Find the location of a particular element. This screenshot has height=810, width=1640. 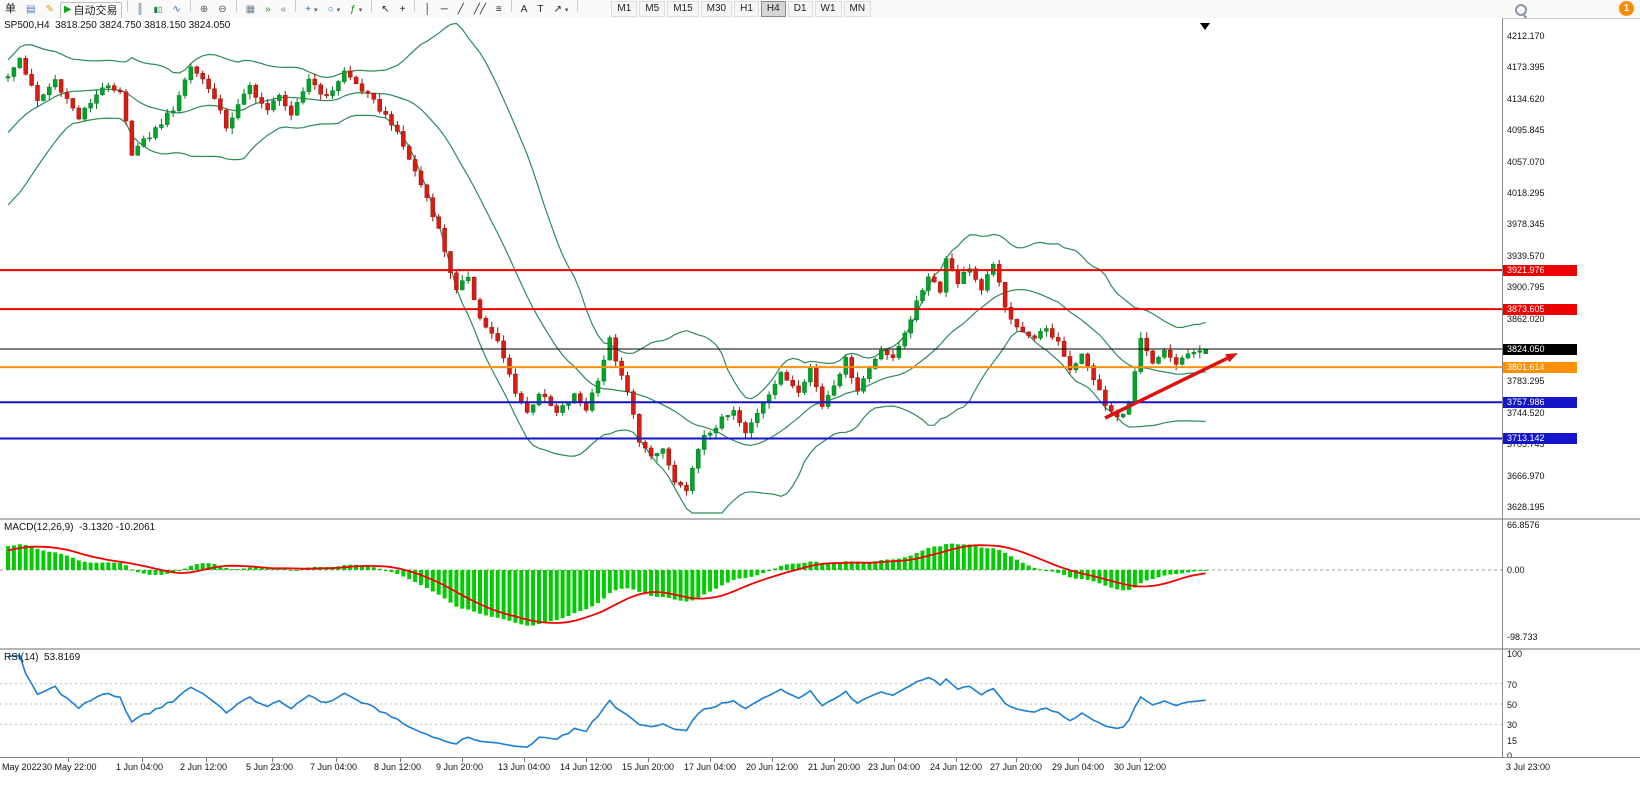

timeframe-m1-button: M1 is located at coordinates (624, 9).